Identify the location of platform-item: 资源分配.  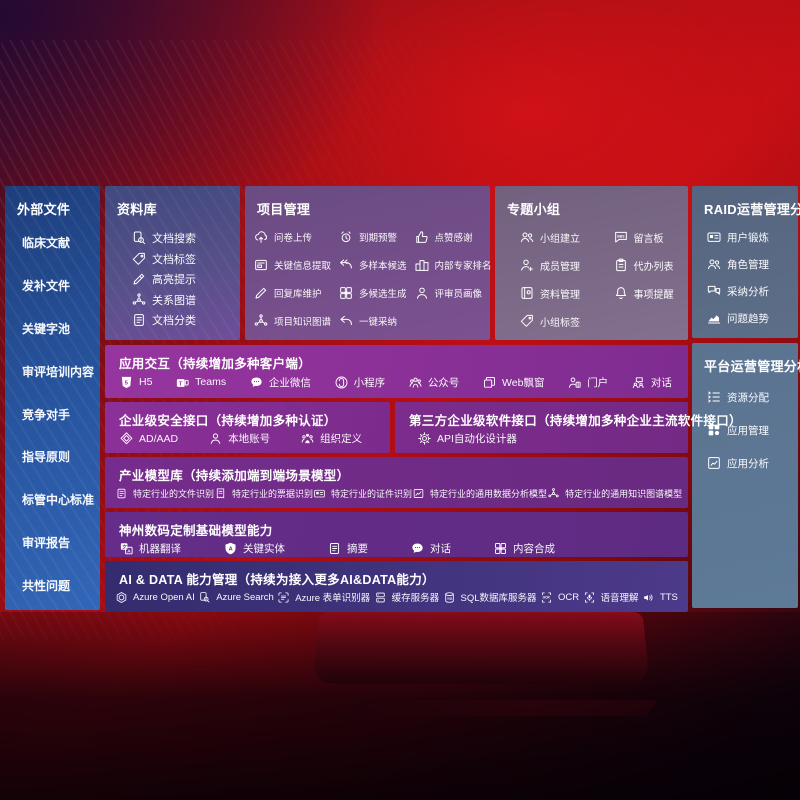
(752, 397).